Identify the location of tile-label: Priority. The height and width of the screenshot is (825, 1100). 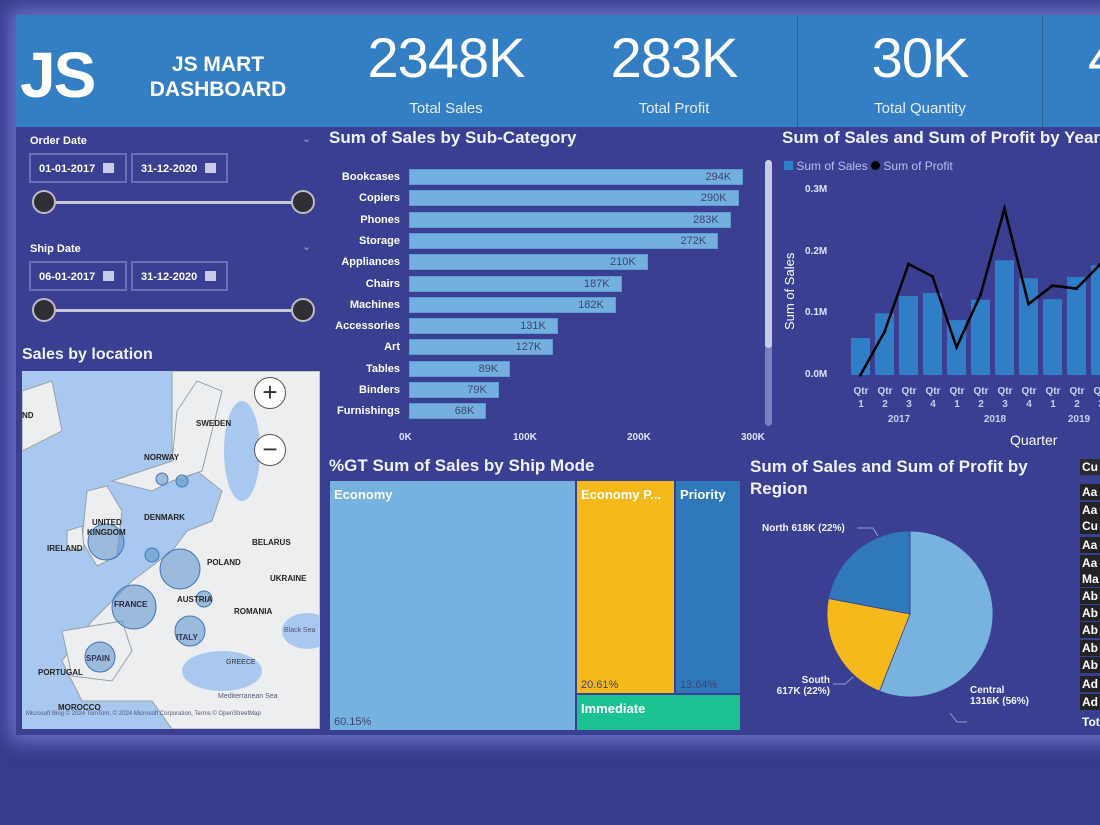
(703, 494).